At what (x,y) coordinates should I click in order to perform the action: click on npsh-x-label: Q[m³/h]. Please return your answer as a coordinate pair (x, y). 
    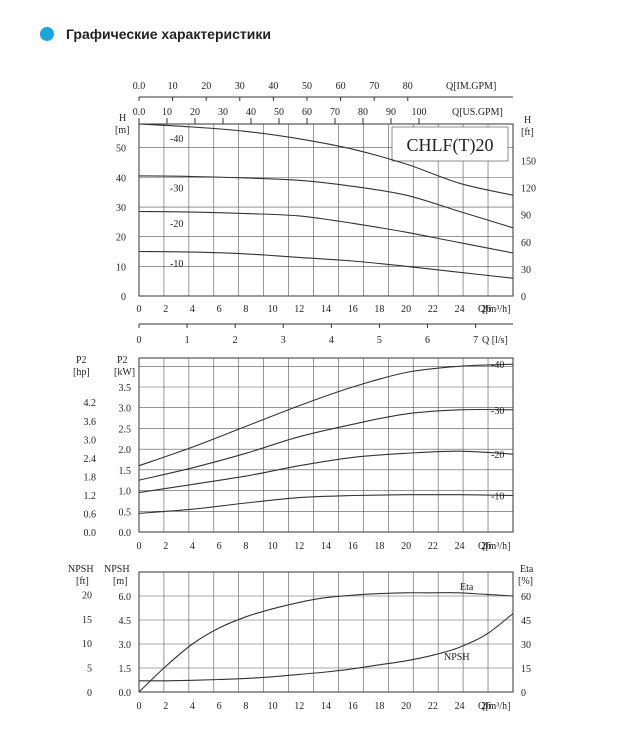
    Looking at the image, I should click on (494, 706).